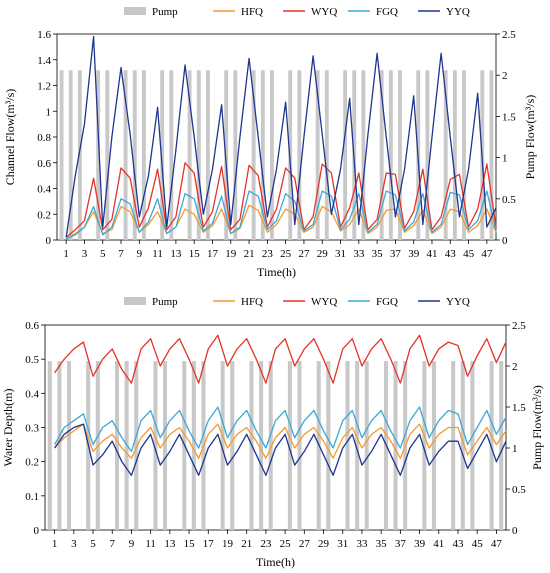 This screenshot has height=573, width=550. I want to click on legend-item-pump: Pump, so click(151, 12).